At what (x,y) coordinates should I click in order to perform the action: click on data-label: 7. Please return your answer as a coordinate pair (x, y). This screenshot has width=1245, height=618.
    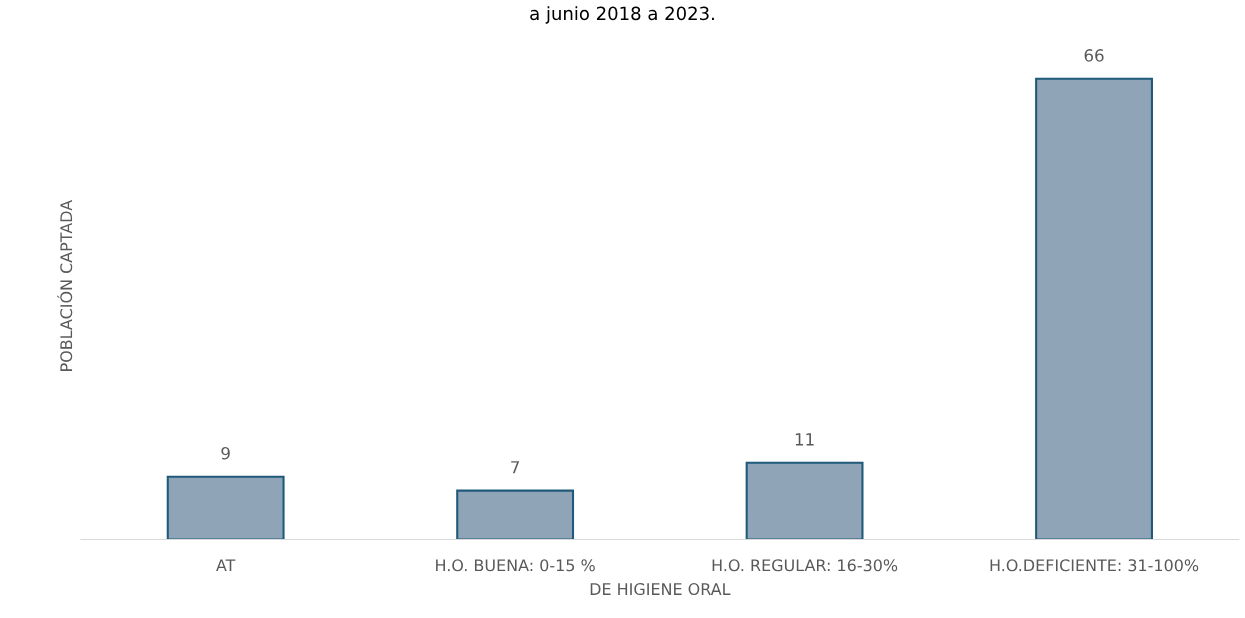
    Looking at the image, I should click on (515, 467).